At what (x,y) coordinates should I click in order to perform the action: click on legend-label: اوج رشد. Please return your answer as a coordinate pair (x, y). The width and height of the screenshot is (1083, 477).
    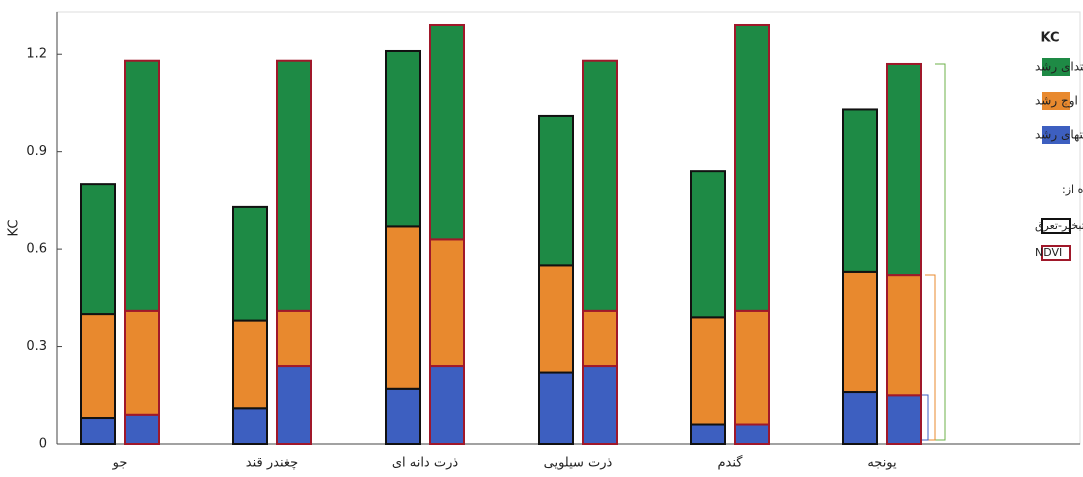
    Looking at the image, I should click on (1056, 101).